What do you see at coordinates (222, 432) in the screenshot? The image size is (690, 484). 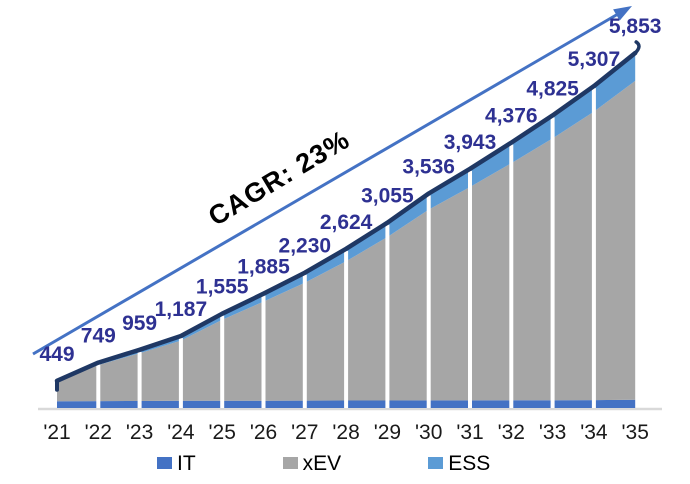 I see `x-axis-label: '25` at bounding box center [222, 432].